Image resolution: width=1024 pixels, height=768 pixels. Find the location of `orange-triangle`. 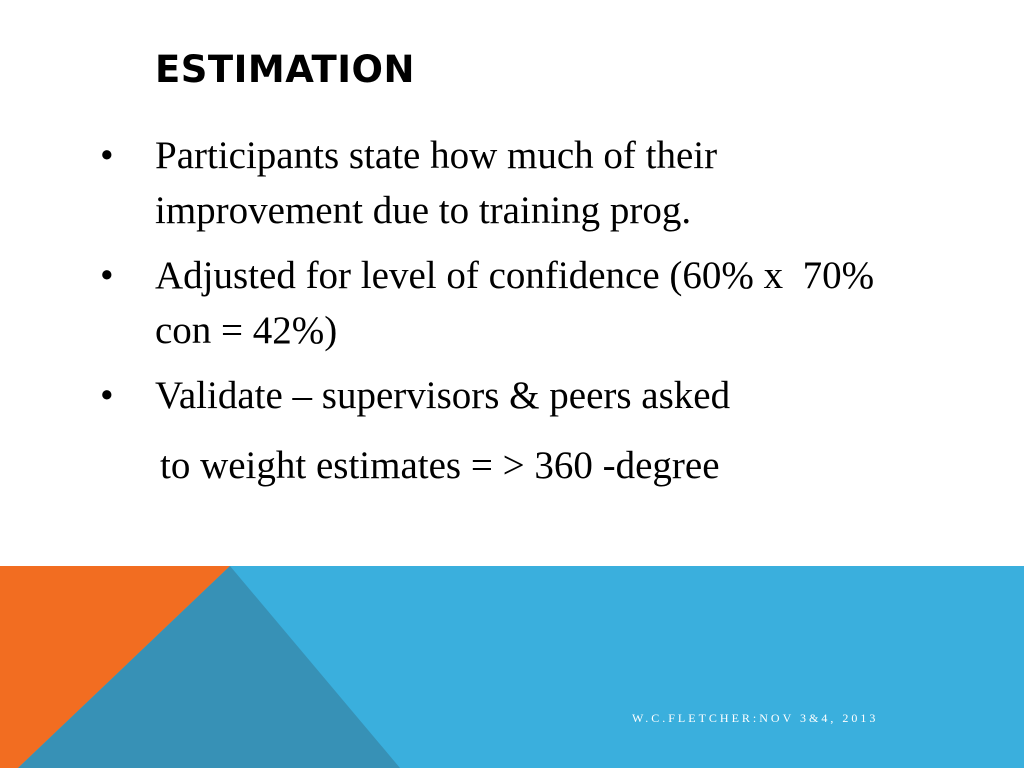

orange-triangle is located at coordinates (115, 667).